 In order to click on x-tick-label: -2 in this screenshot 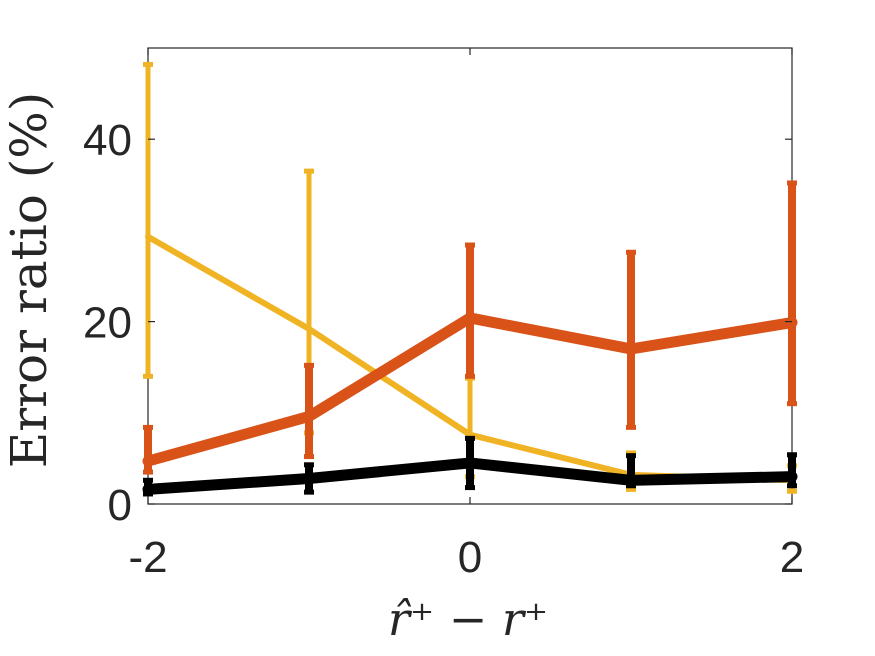, I will do `click(147, 557)`.